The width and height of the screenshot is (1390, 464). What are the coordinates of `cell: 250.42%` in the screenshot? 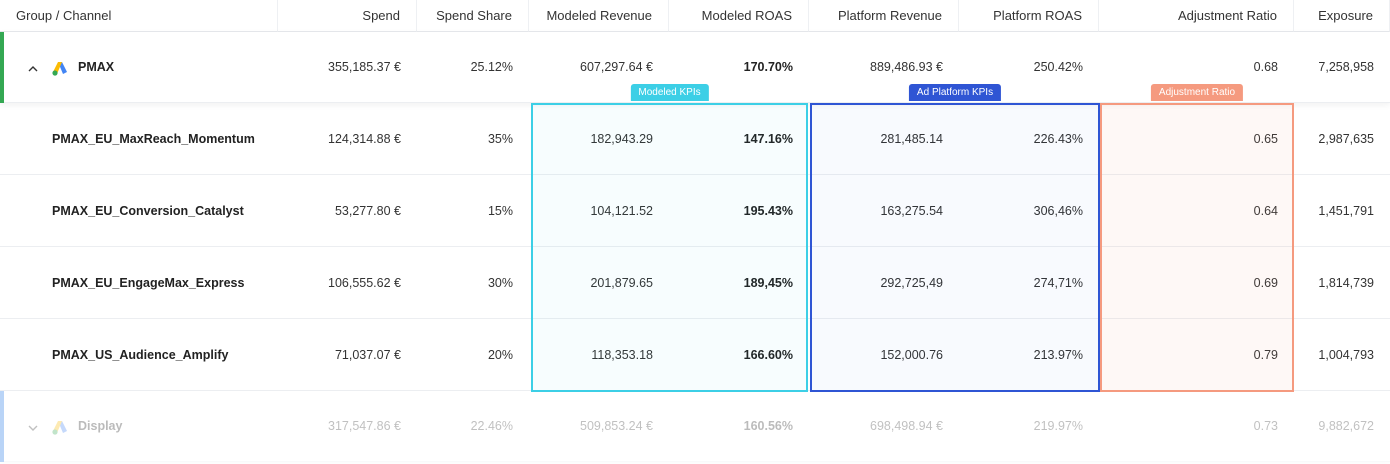 It's located at (1058, 67).